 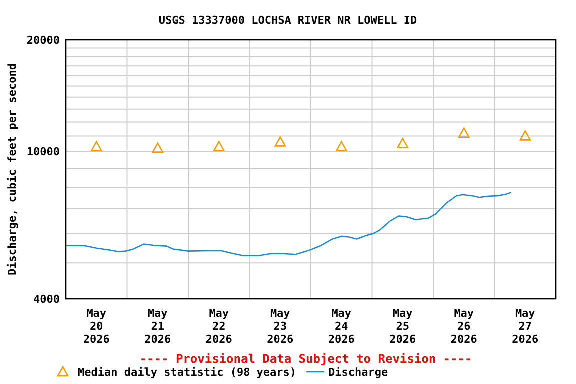 I want to click on text: ---- Provisional Data Subject to Revision ----, so click(x=306, y=359).